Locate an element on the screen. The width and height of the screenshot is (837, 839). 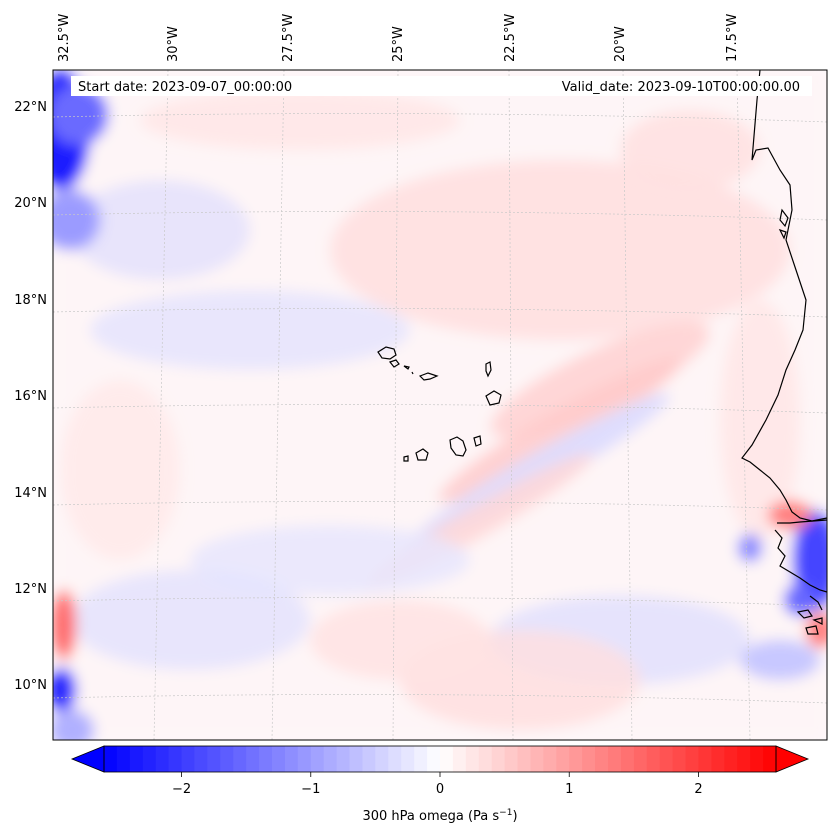
colorbar-extend-min is located at coordinates (87, 759).